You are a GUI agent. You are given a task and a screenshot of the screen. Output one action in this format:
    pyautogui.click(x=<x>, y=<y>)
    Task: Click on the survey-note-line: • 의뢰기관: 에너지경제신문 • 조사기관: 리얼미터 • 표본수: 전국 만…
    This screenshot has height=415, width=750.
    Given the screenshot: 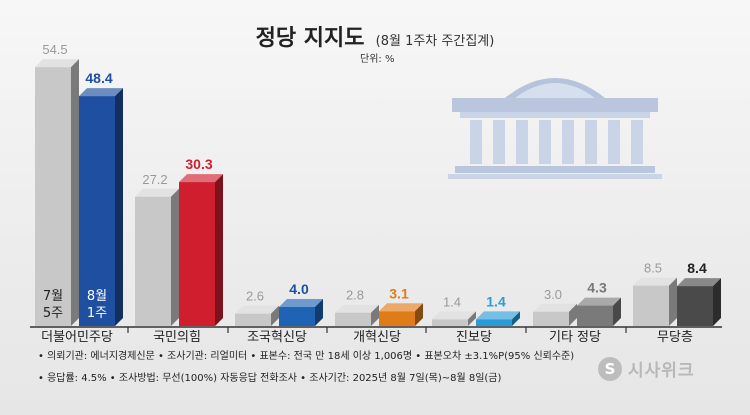 What is the action you would take?
    pyautogui.click(x=306, y=356)
    